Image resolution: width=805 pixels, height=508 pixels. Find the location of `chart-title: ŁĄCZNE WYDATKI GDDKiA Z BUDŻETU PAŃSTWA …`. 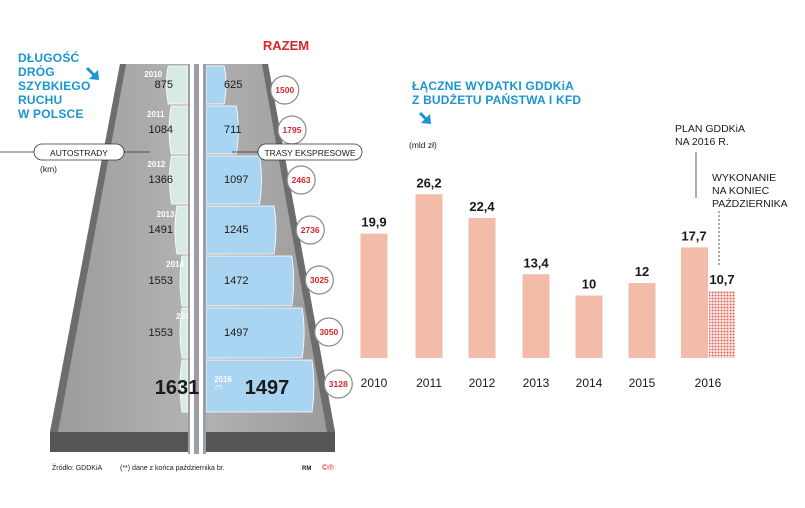

chart-title: ŁĄCZNE WYDATKI GDDKiA Z BUDŻETU PAŃSTWA … is located at coordinates (496, 93).